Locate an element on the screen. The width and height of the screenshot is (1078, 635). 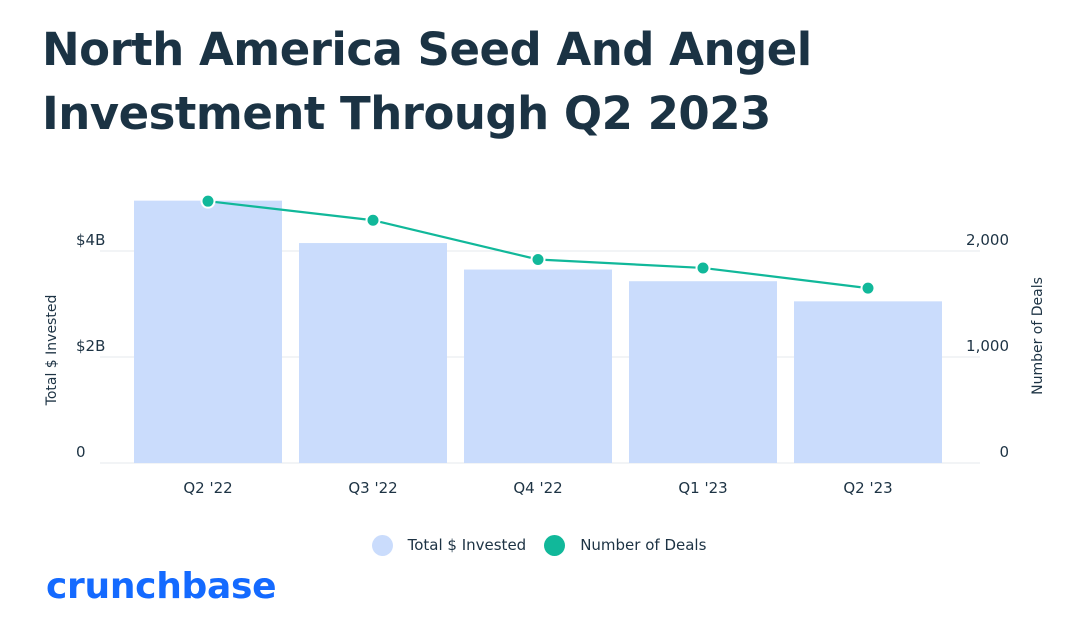
x-tick-label: Q4 '22 is located at coordinates (537, 488).